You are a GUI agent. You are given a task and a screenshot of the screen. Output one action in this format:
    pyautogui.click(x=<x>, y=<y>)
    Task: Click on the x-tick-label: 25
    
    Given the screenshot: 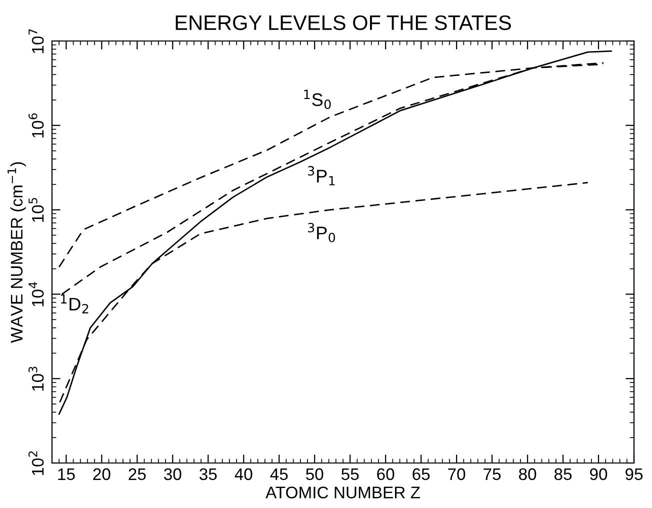 What is the action you would take?
    pyautogui.click(x=137, y=474)
    